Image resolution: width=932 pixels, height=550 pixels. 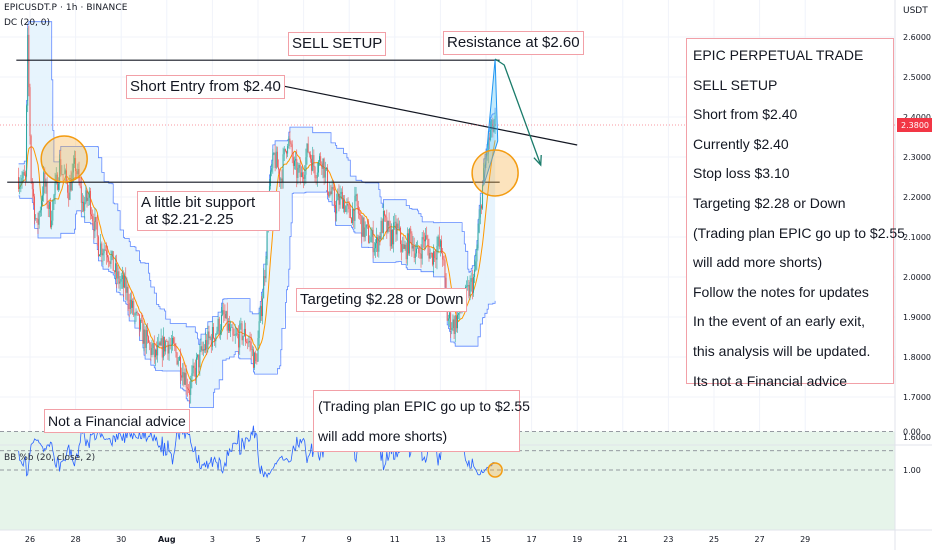 I want to click on time-axis: 26 28 30 Aug 3 5 7 9 11 13 15 17 19 21 23 25 27 29, so click(x=466, y=536).